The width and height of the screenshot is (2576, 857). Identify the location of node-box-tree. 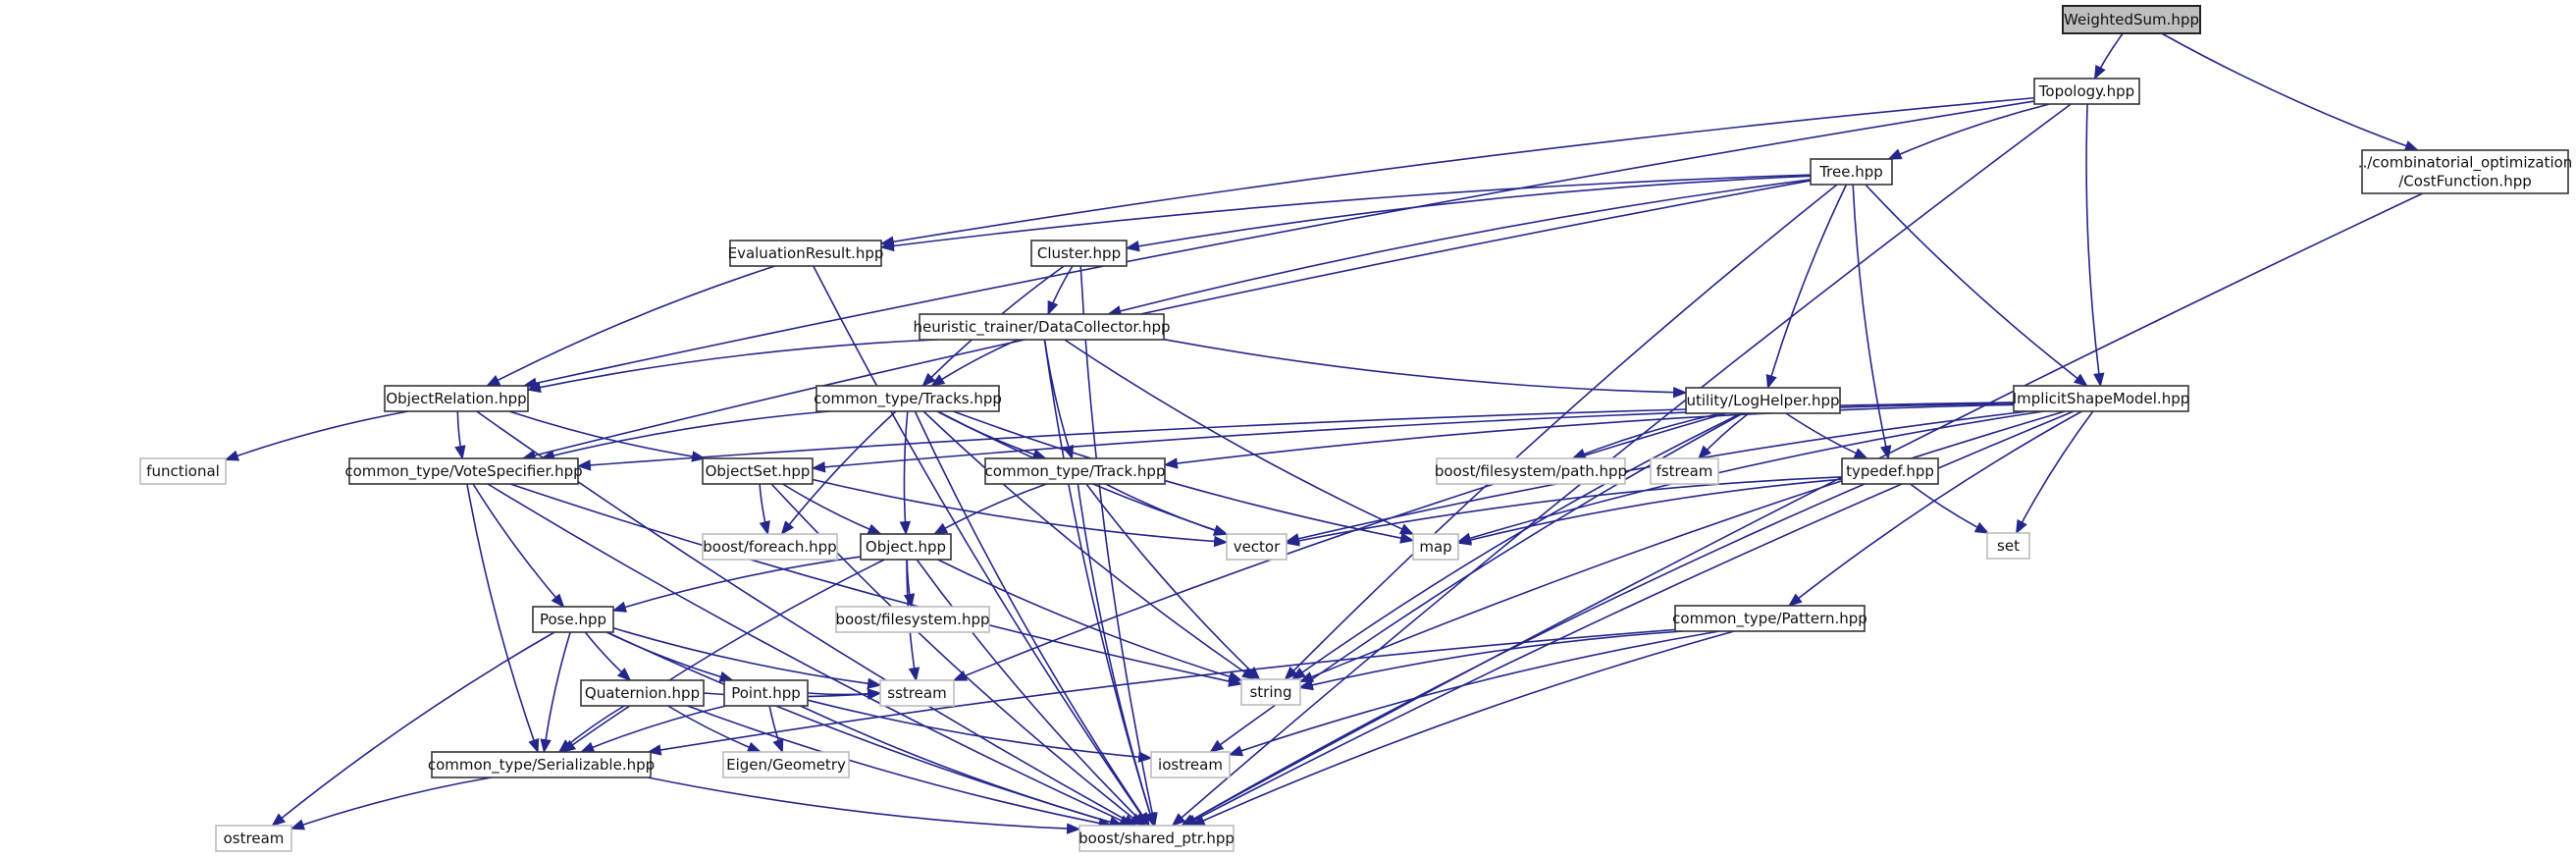
(1851, 172).